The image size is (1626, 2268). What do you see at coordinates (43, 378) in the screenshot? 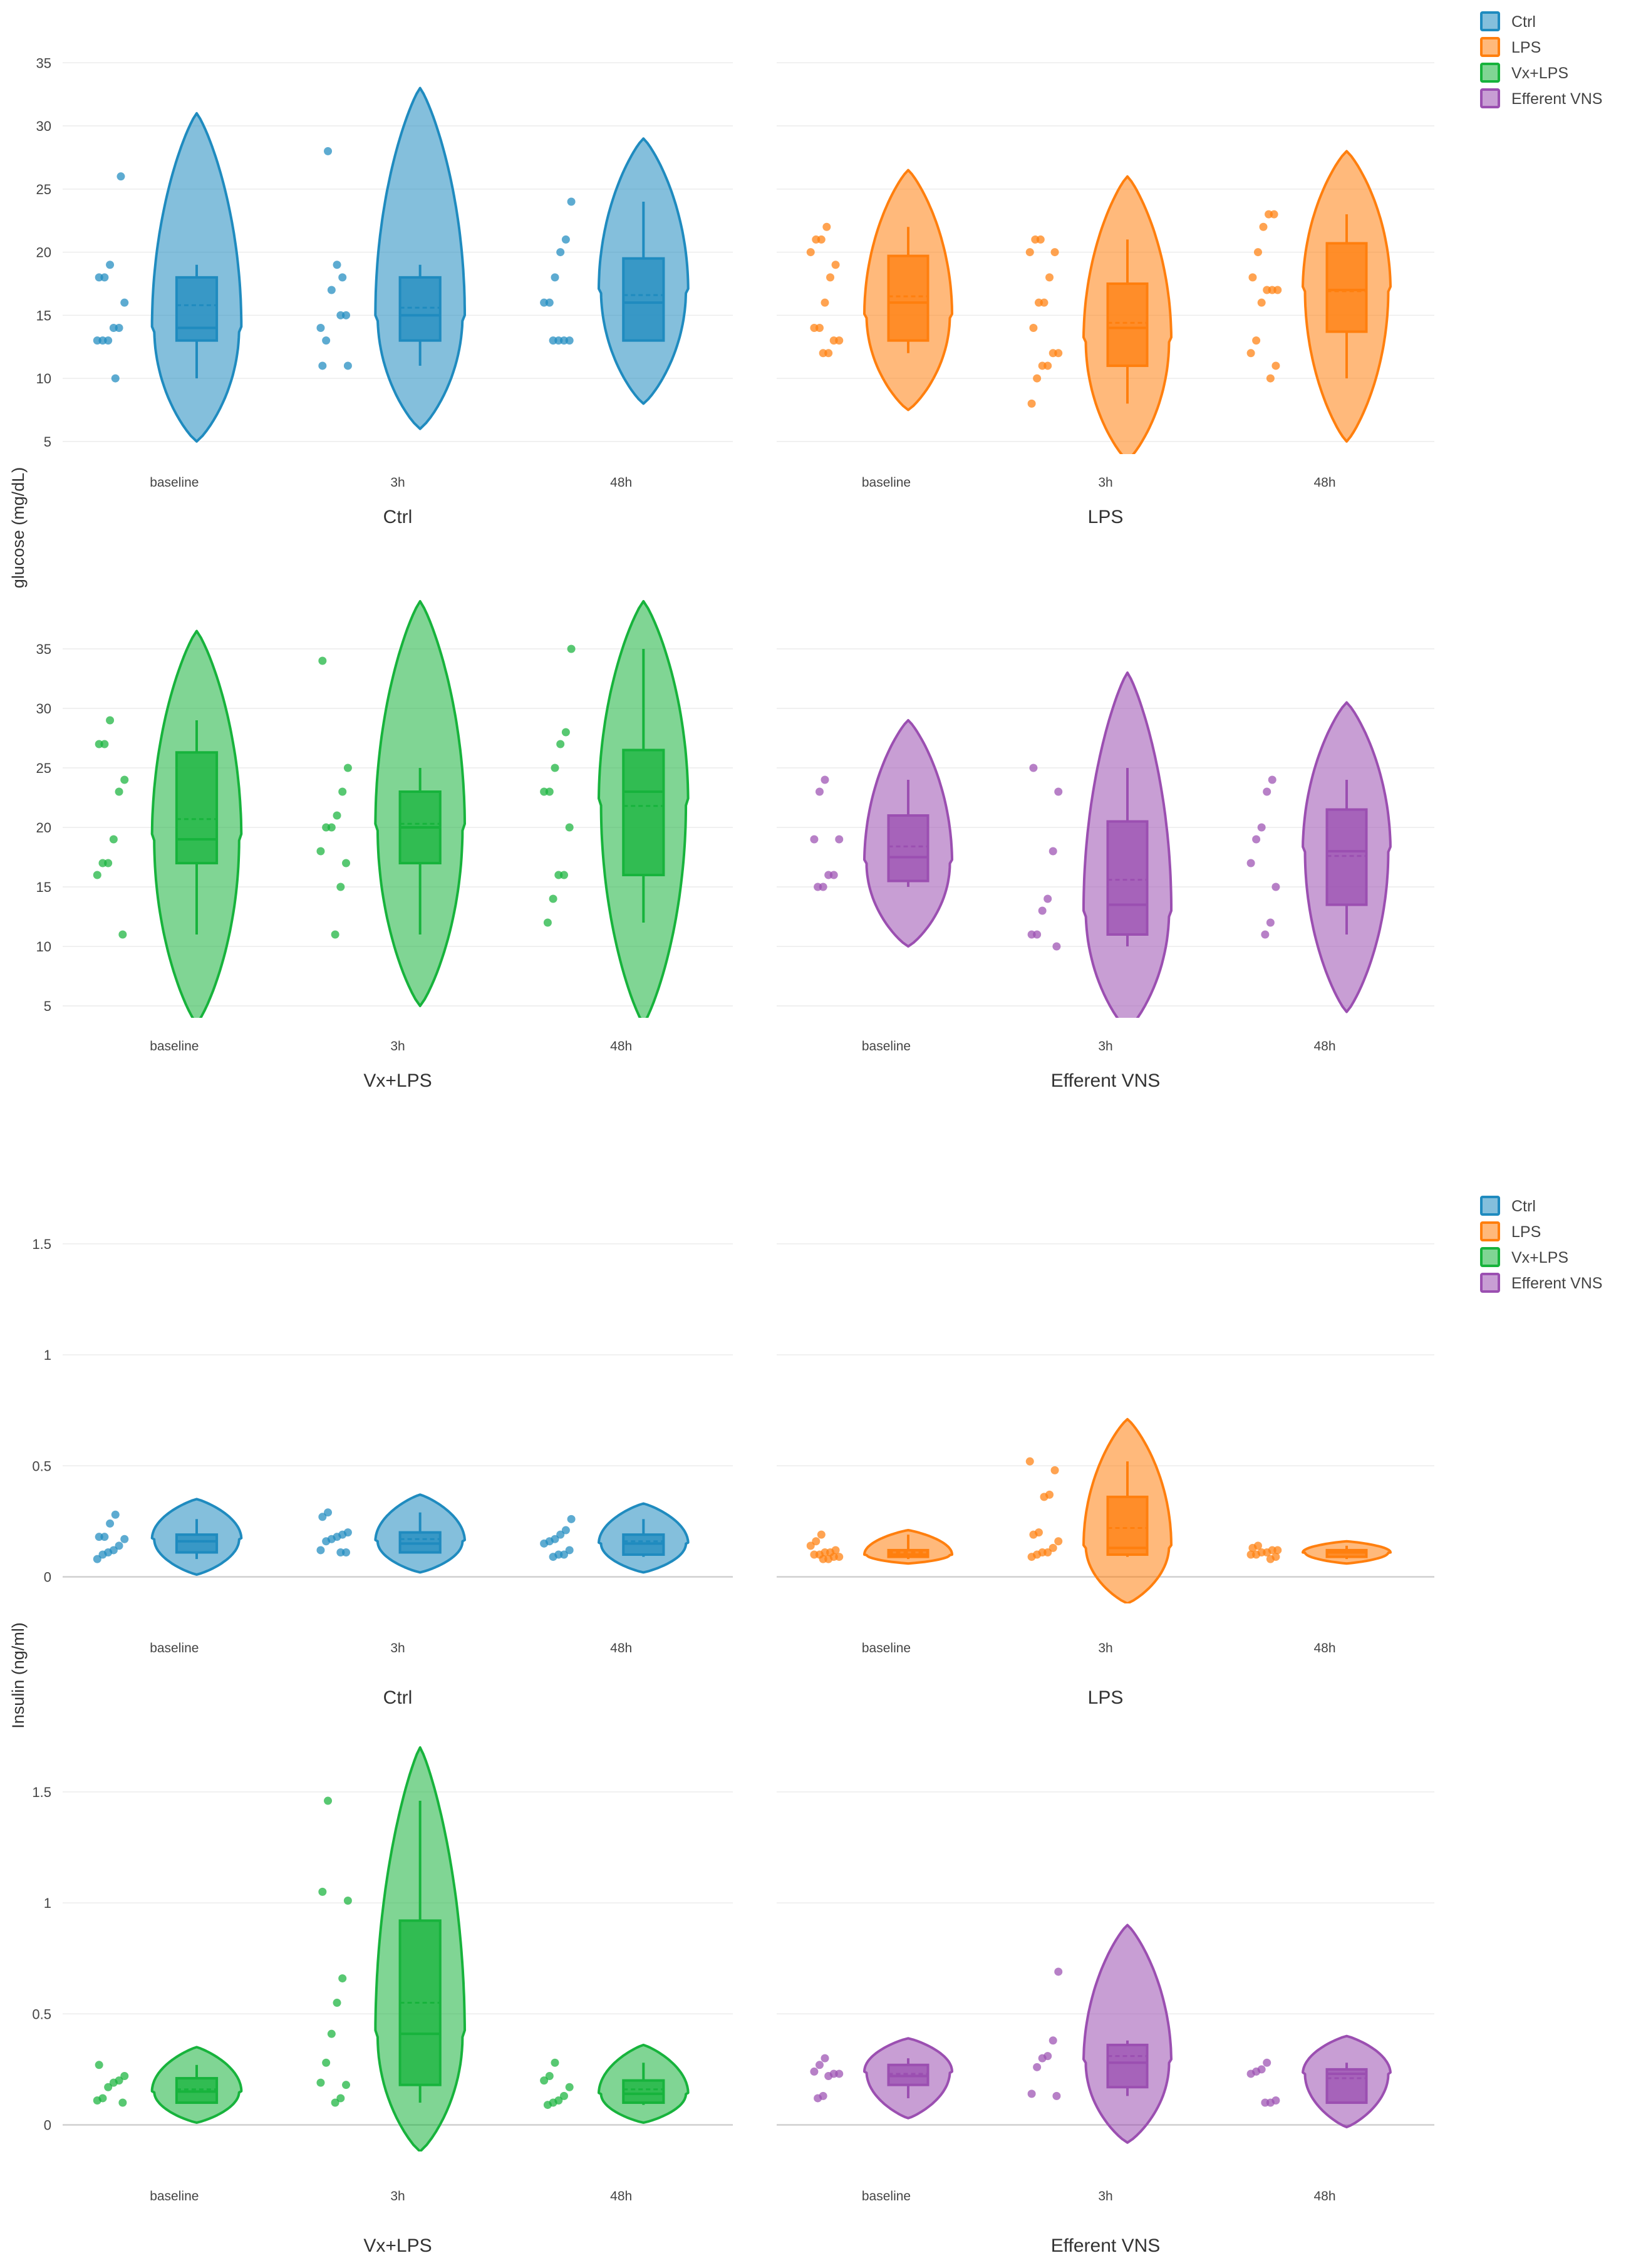
I see `y-tick-label: 10` at bounding box center [43, 378].